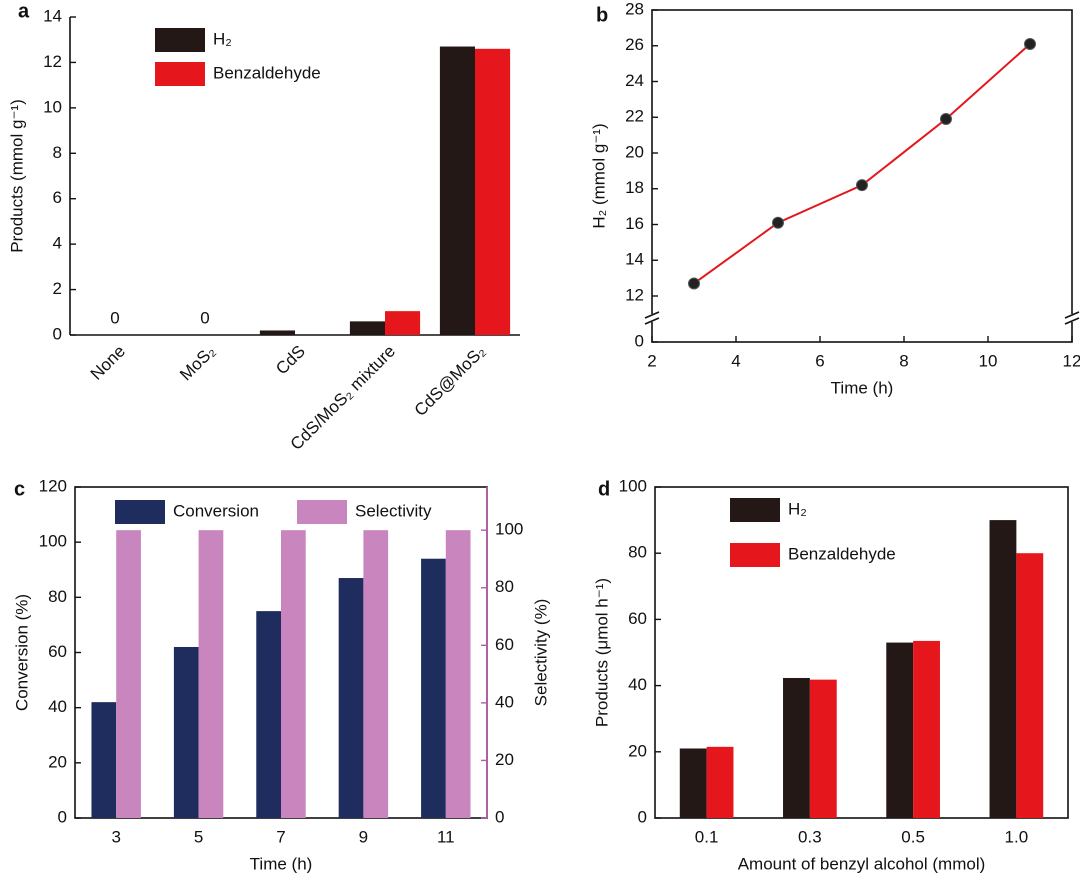 The width and height of the screenshot is (1080, 881). What do you see at coordinates (735, 360) in the screenshot?
I see `x-tick-label: 4` at bounding box center [735, 360].